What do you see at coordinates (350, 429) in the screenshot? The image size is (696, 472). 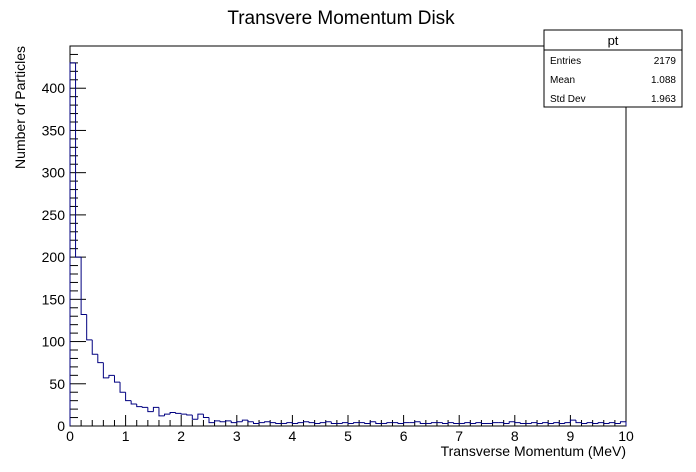 I see `x-axis: 0 1 2 3 4 5 6 7 8 9 10` at bounding box center [350, 429].